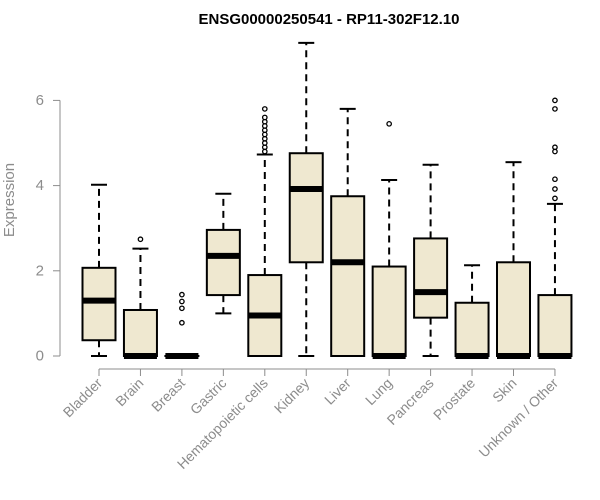 The height and width of the screenshot is (500, 600). What do you see at coordinates (129, 392) in the screenshot?
I see `x-tick-label: Brain` at bounding box center [129, 392].